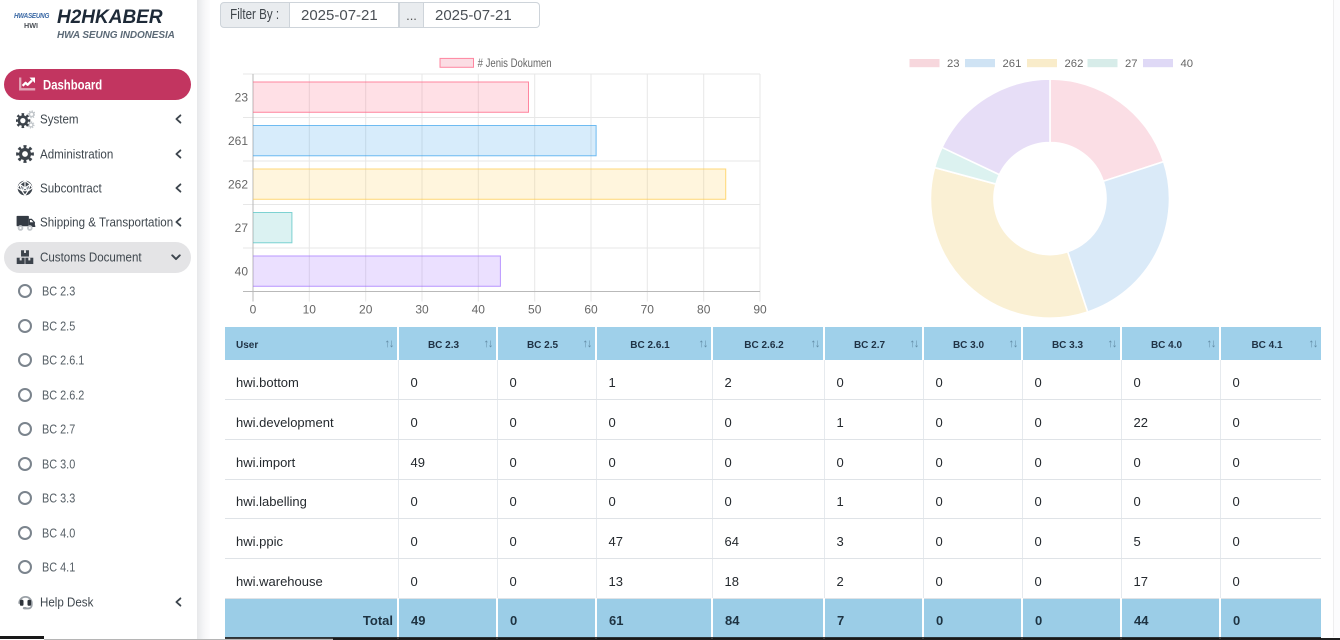  Describe the element at coordinates (591, 310) in the screenshot. I see `svg-text: 60` at that location.